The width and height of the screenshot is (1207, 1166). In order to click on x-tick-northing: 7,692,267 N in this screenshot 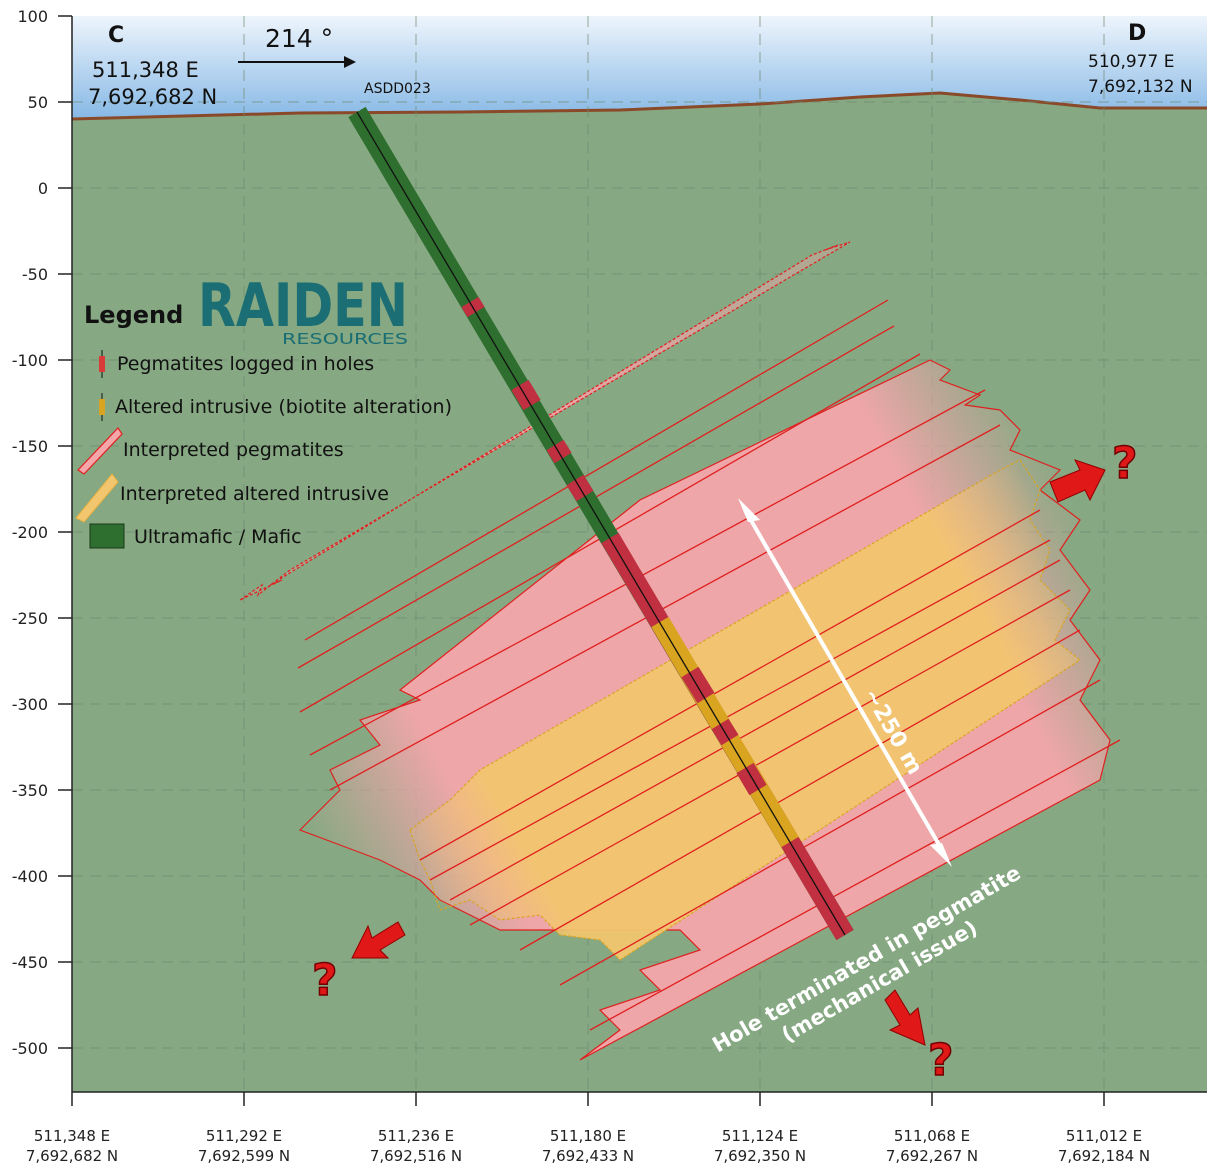, I will do `click(932, 1156)`.